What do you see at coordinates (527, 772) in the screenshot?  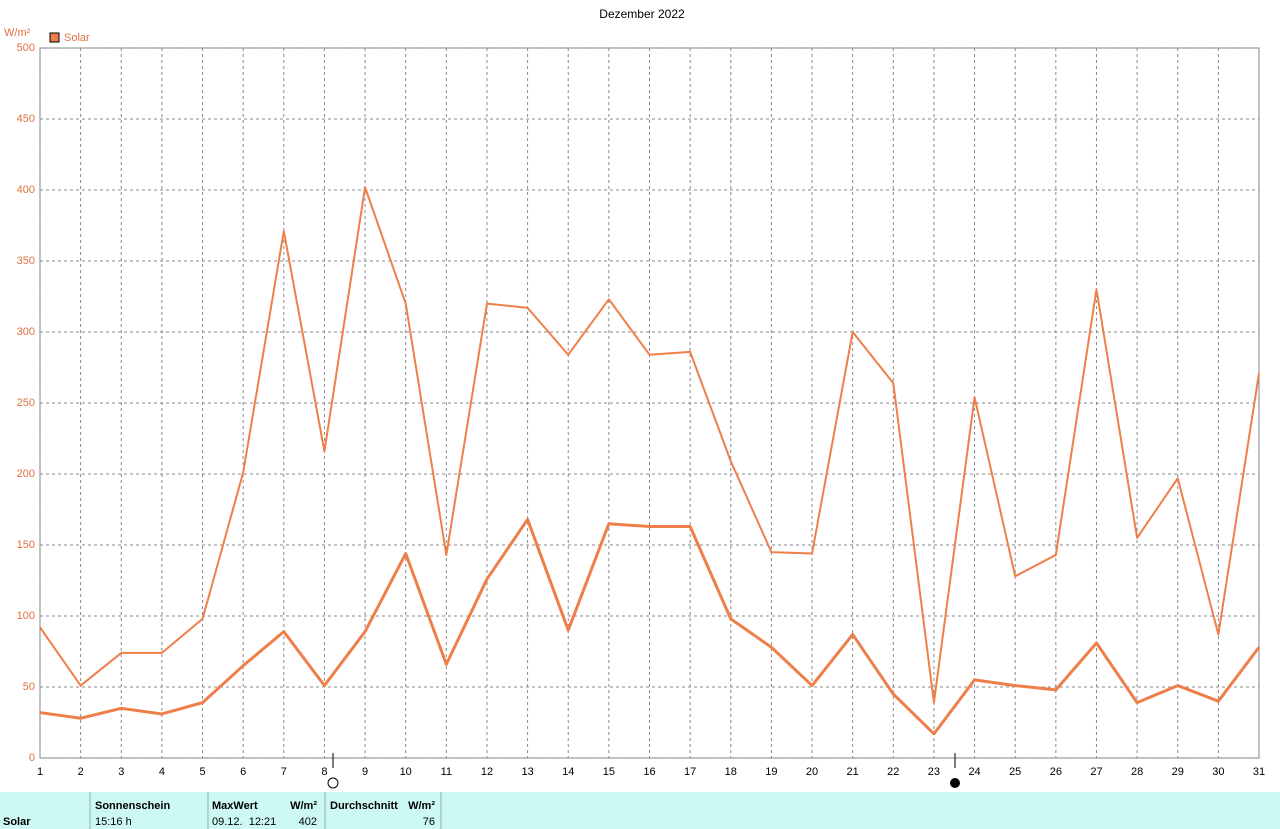 I see `x-tick-label: 13` at bounding box center [527, 772].